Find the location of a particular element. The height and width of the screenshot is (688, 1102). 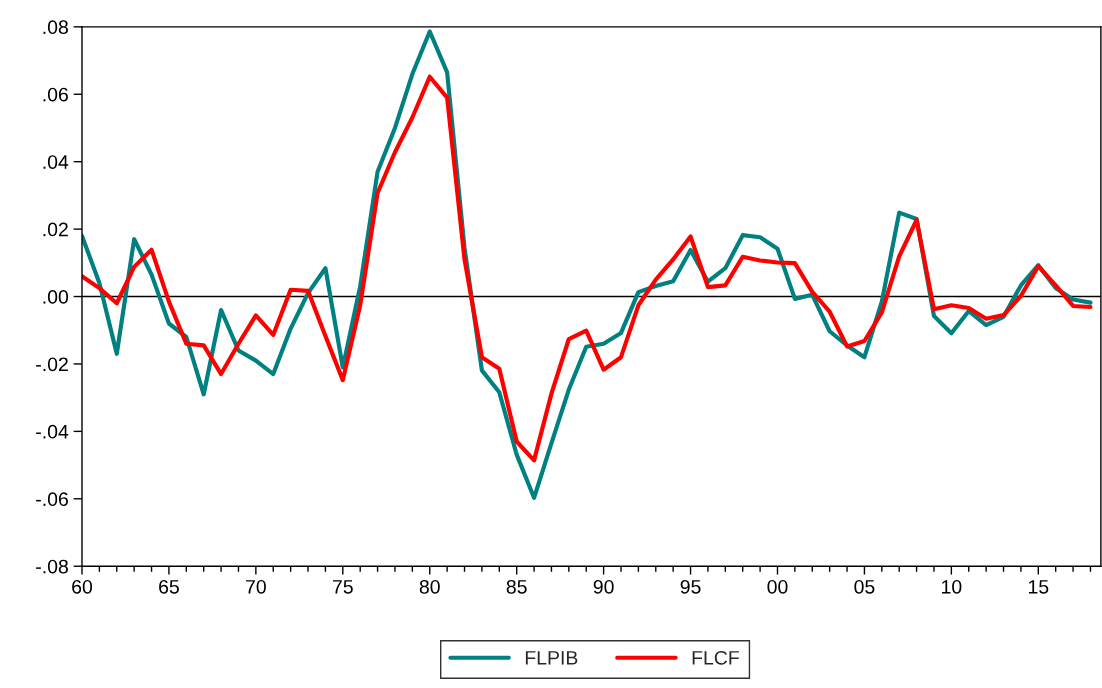

y-tick-label: -.04 is located at coordinates (52, 431).